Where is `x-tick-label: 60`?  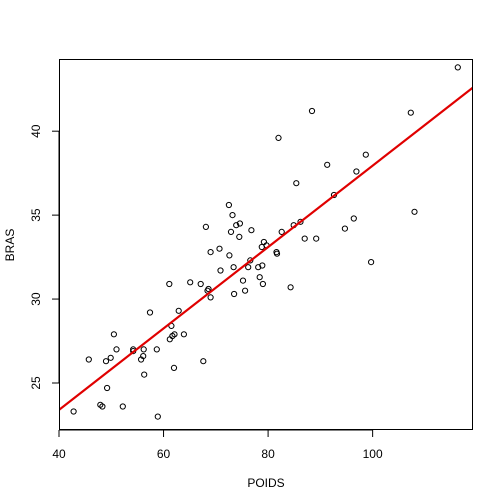
x-tick-label: 60 is located at coordinates (164, 454).